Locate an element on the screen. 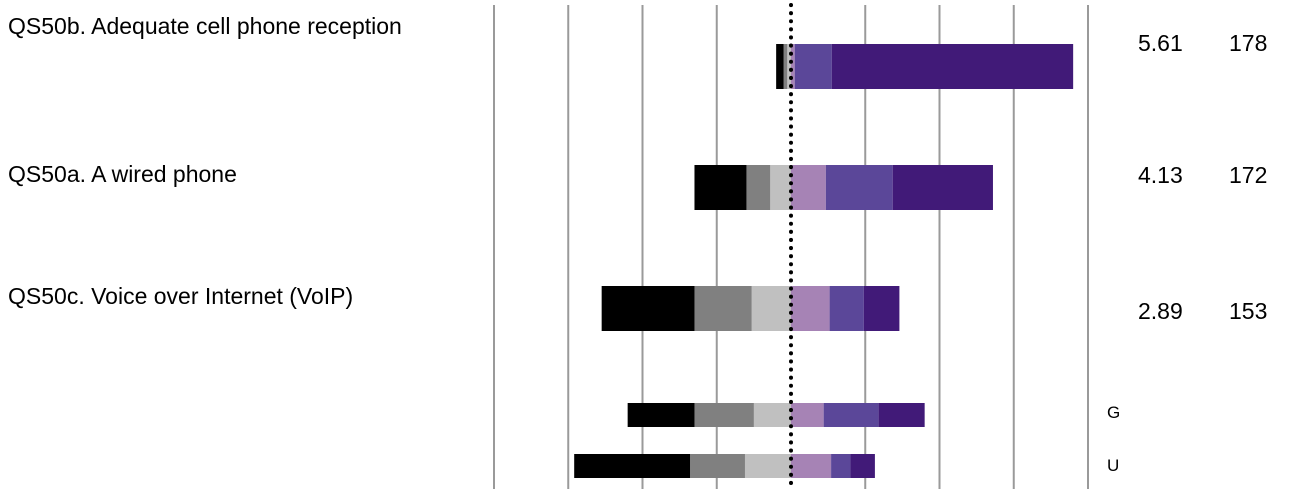  mean-value-qs50c: 2.89 is located at coordinates (1160, 311).